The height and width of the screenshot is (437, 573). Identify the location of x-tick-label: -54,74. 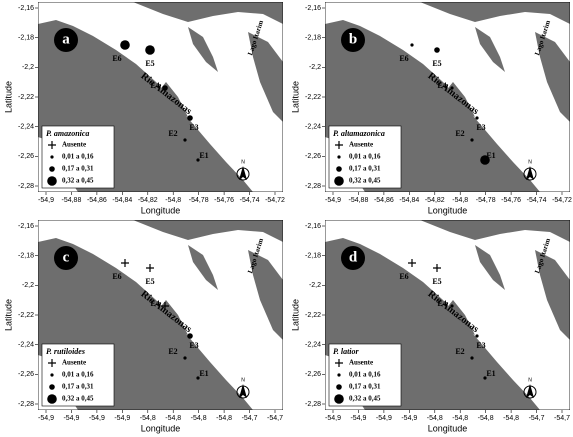
(537, 200).